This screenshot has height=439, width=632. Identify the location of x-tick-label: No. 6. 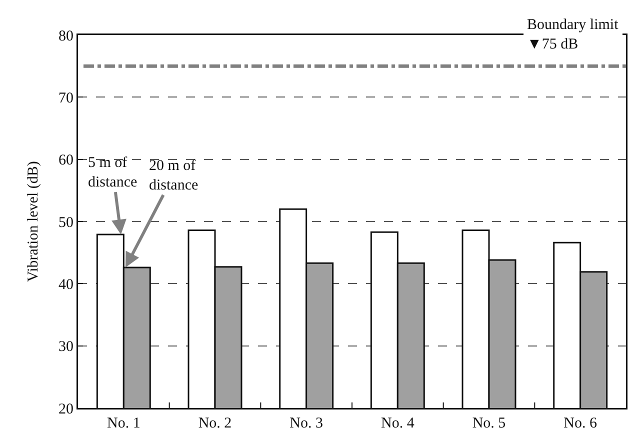
(581, 424).